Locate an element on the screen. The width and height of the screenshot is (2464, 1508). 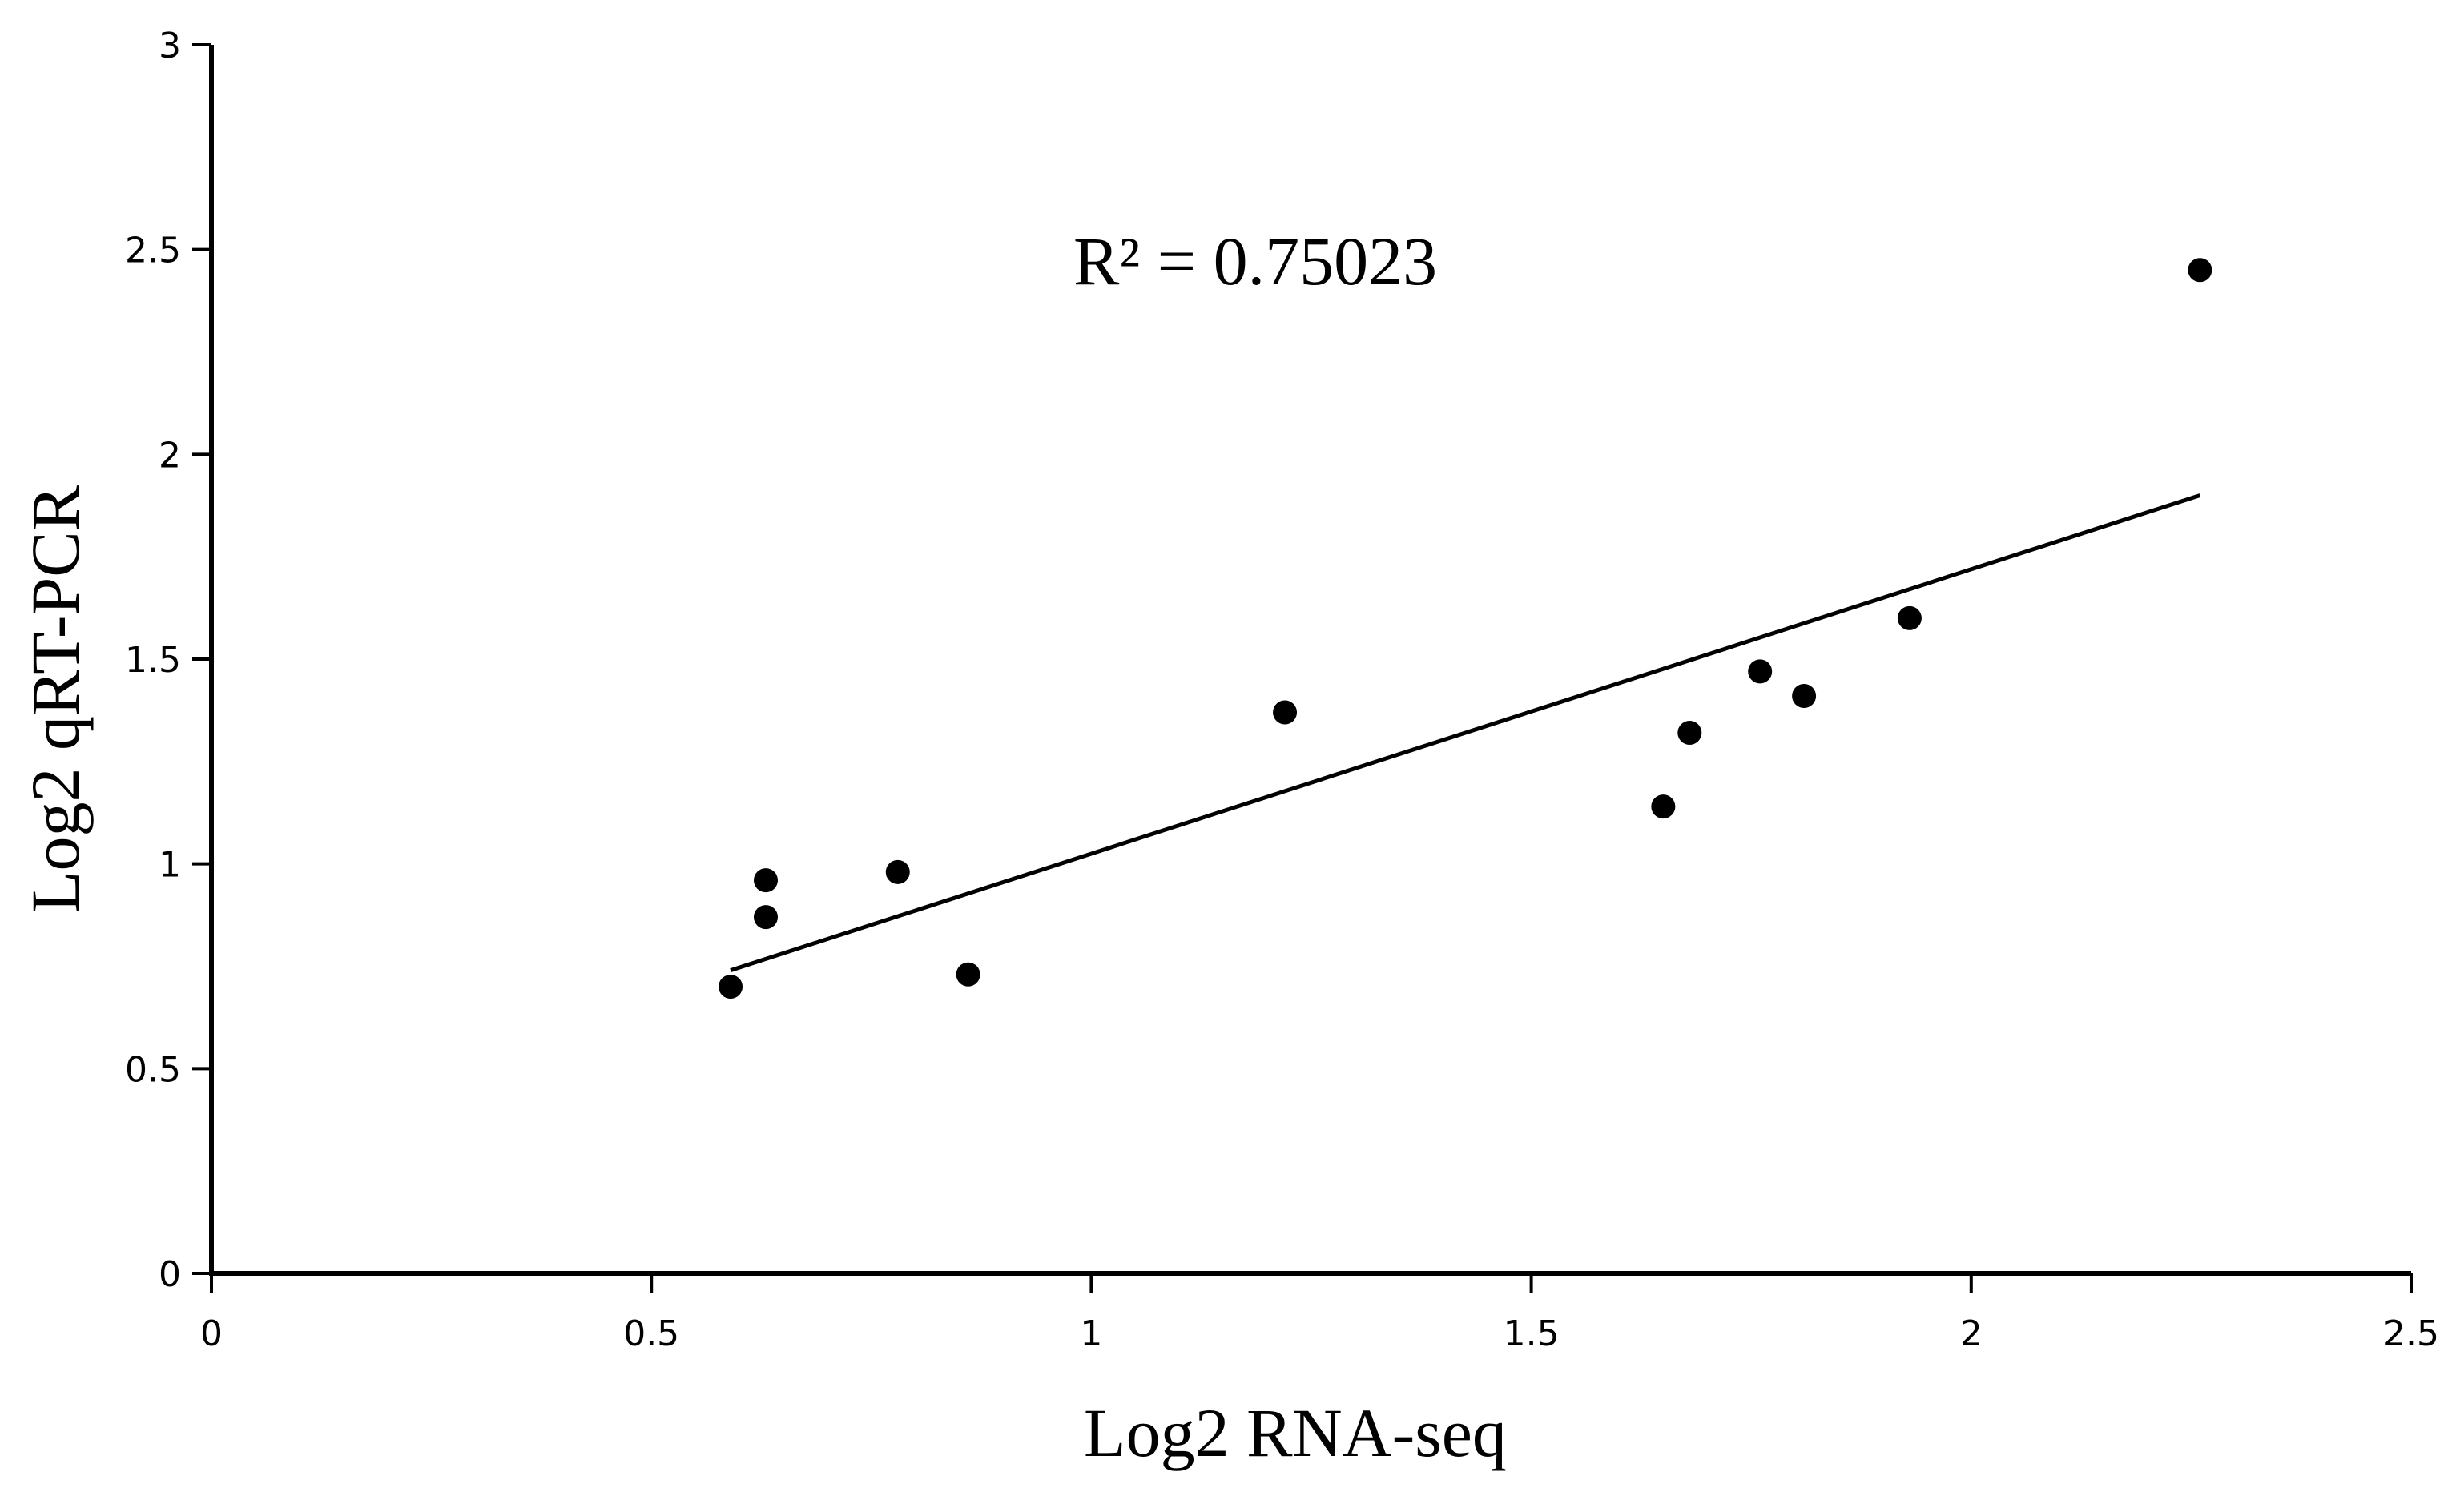
y-tick-label: 3 is located at coordinates (170, 46).